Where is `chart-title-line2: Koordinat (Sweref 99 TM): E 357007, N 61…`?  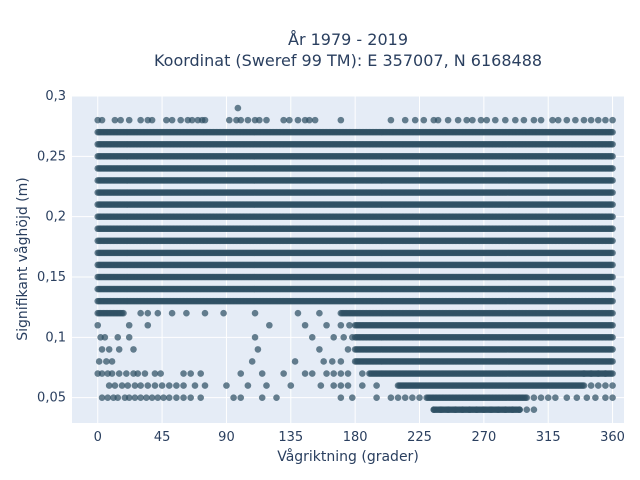
chart-title-line2: Koordinat (Sweref 99 TM): E 357007, N 61… is located at coordinates (348, 60).